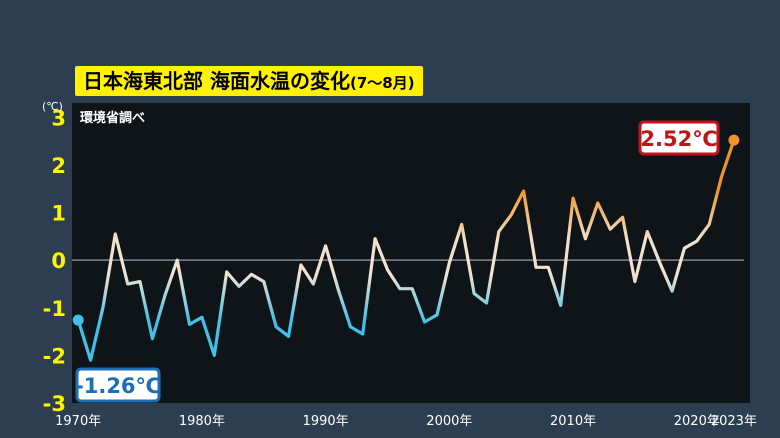 The image size is (780, 438). I want to click on chart-title-sub: (7〜8月), so click(382, 83).